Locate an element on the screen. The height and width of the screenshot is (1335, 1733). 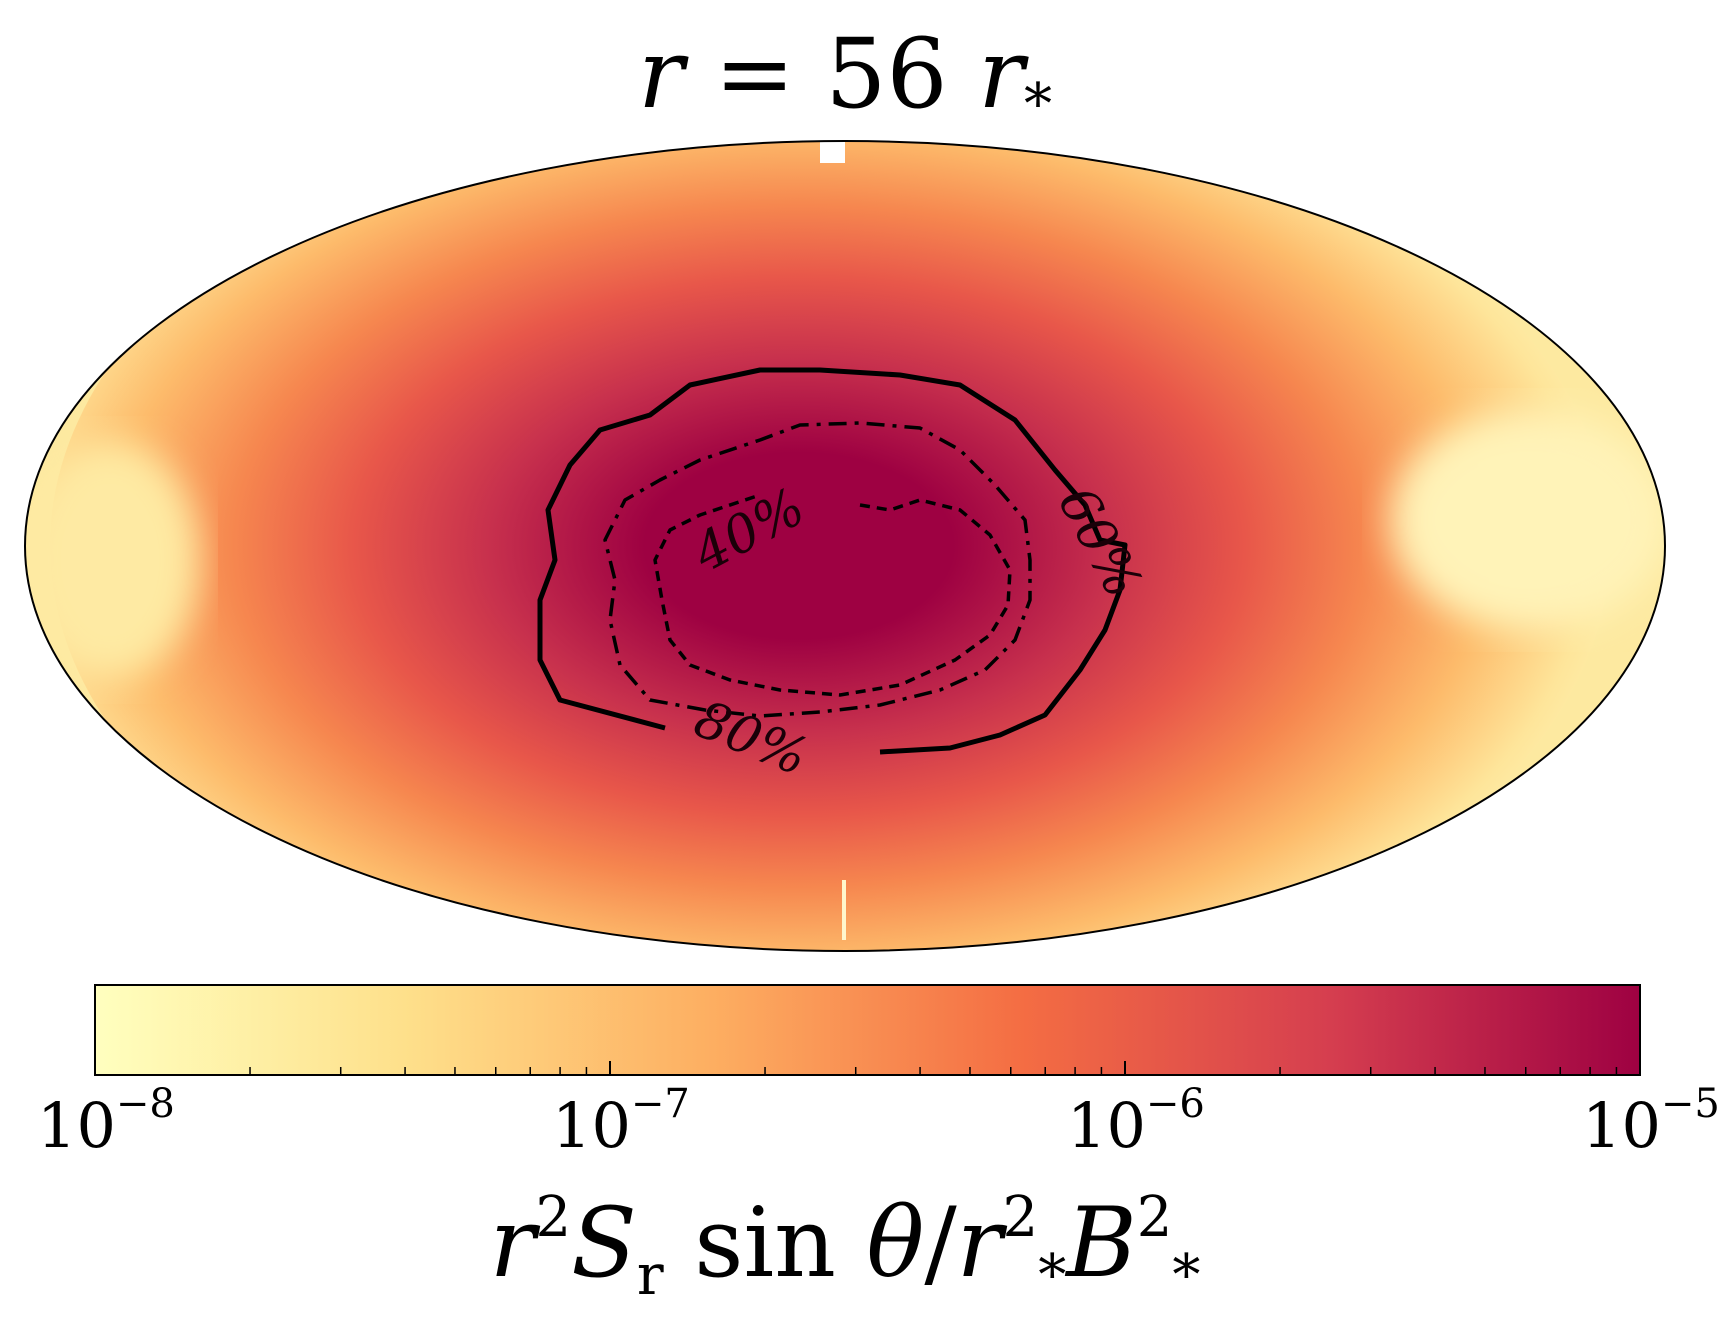
chart-title: r = 56 r* is located at coordinates (845, 77).